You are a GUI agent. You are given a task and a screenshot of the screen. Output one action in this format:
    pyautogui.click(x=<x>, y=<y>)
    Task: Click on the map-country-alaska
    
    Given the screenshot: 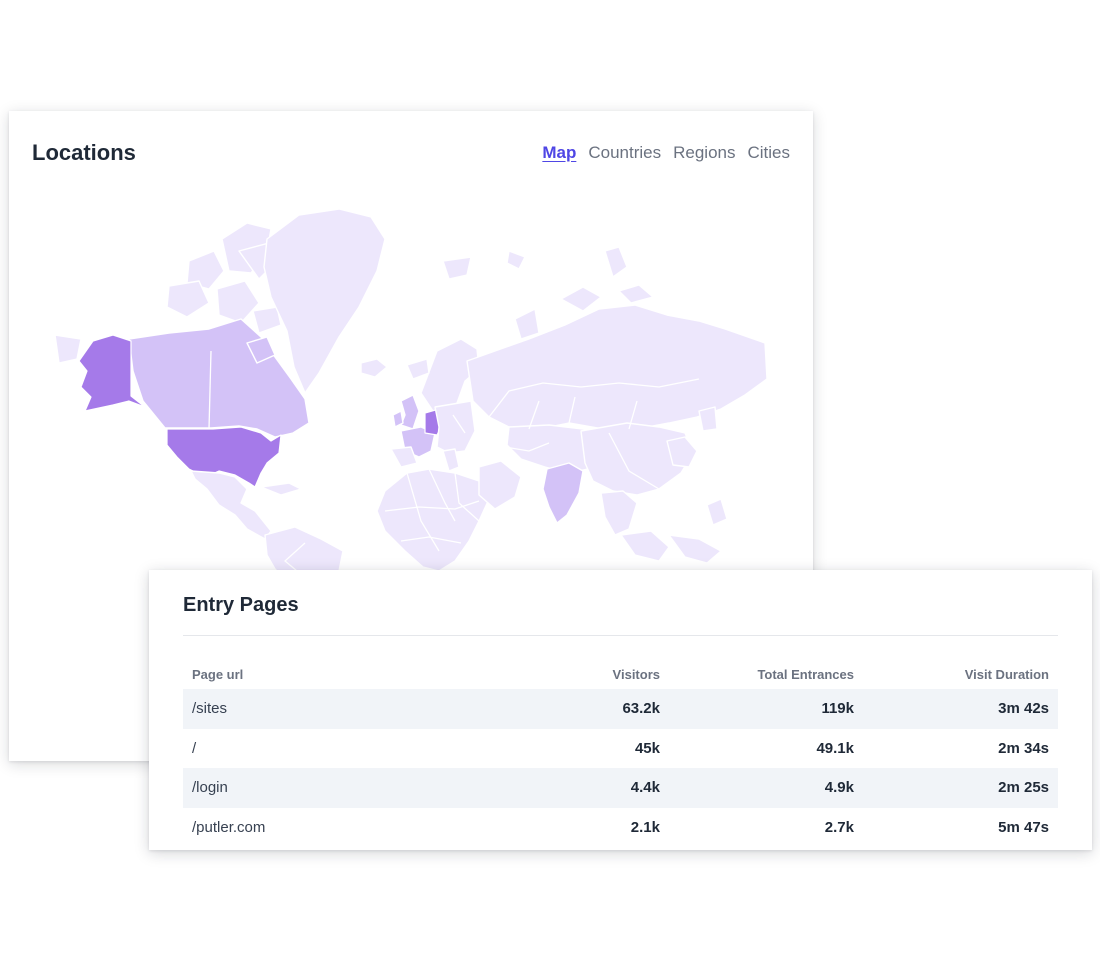 What is the action you would take?
    pyautogui.click(x=112, y=373)
    